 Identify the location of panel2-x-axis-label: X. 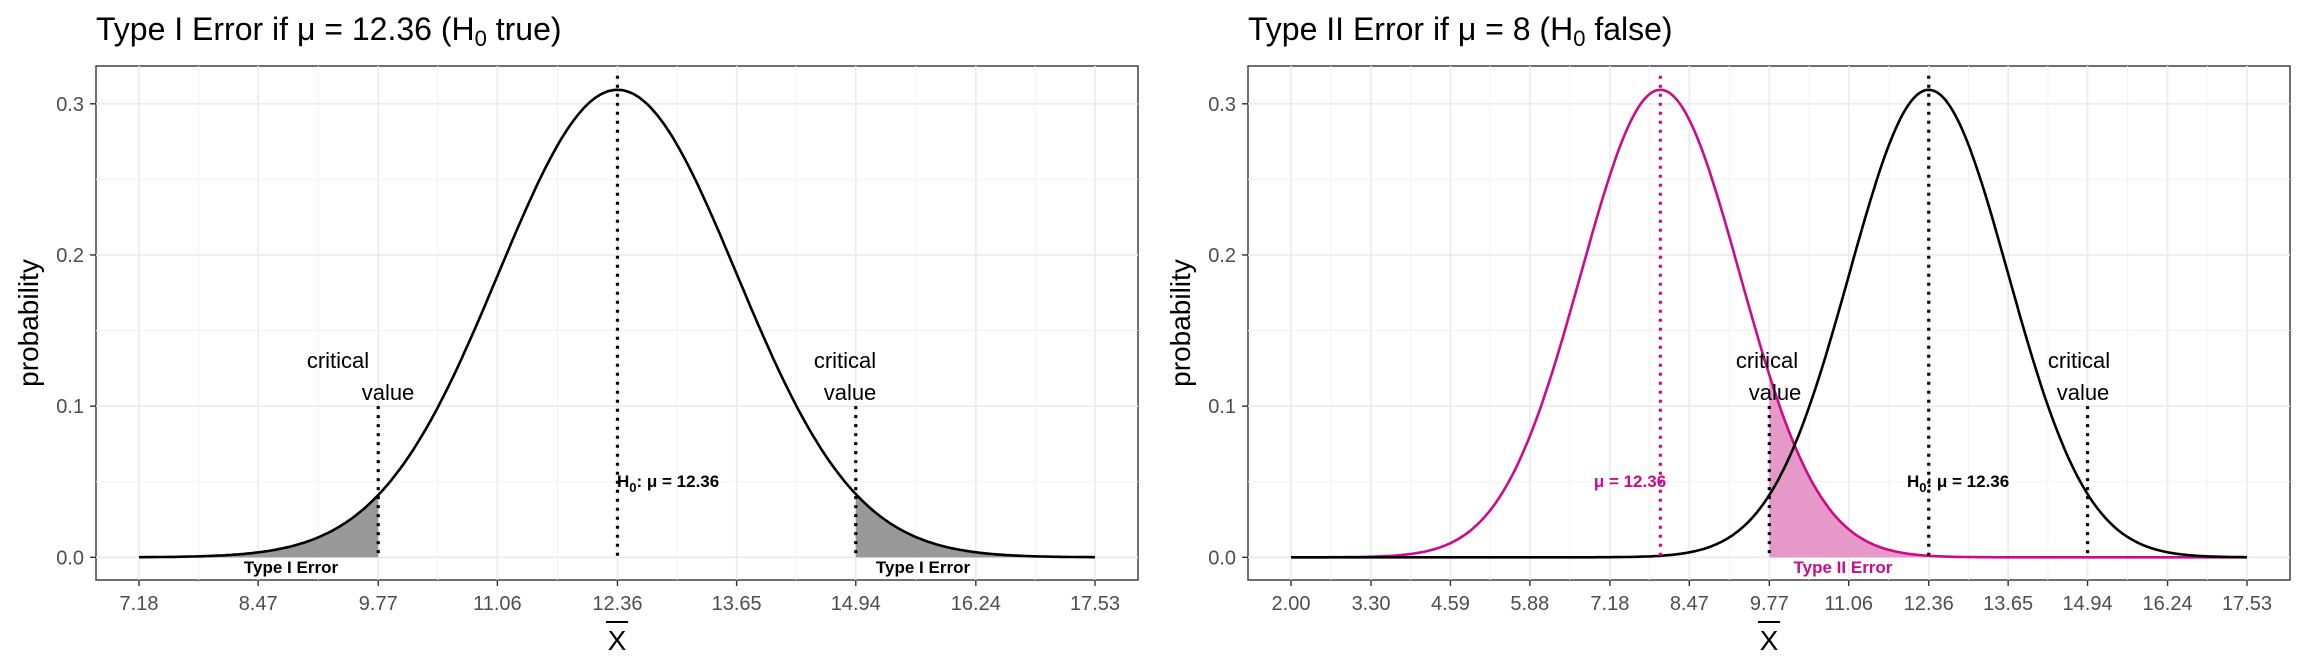
(1769, 640).